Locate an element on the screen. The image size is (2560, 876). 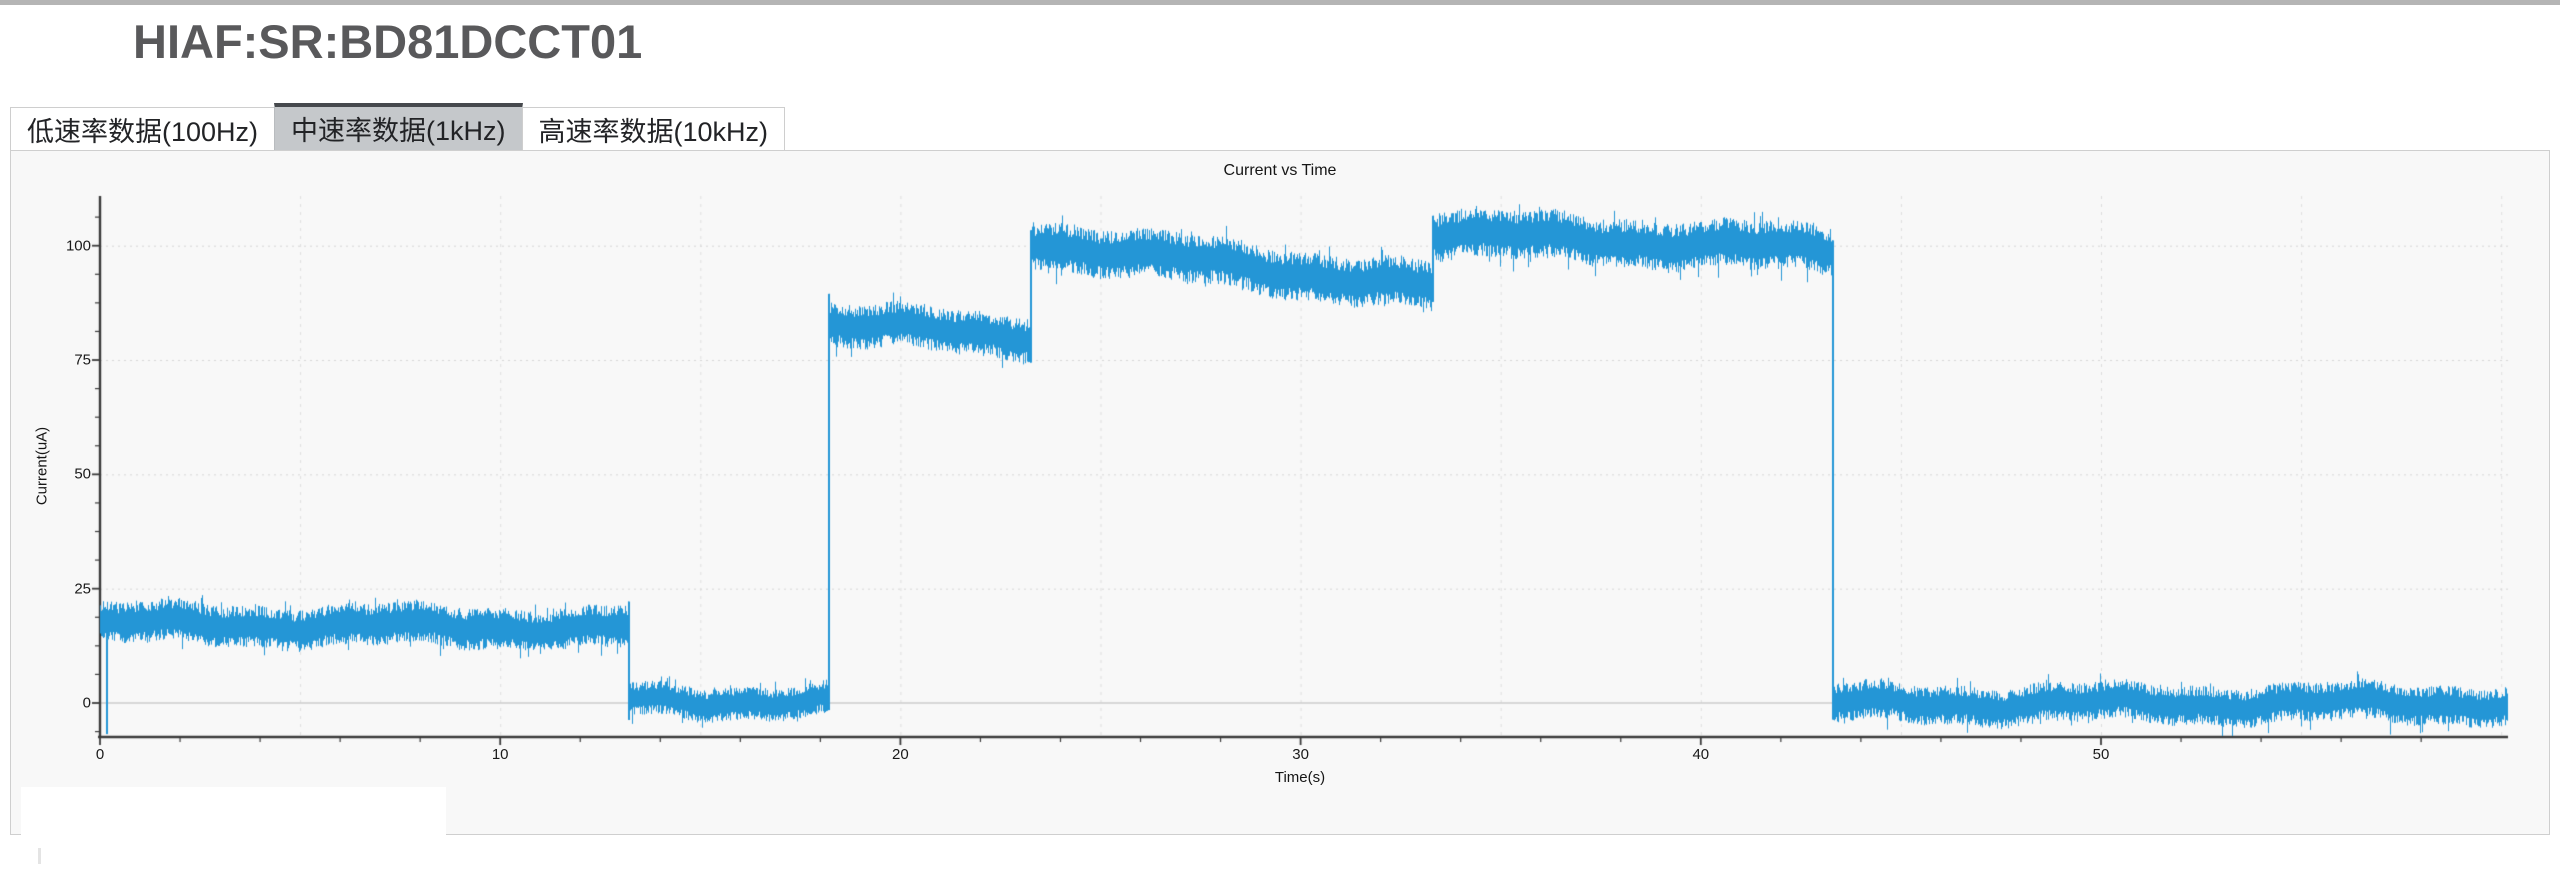
y-tick-label-50: 50 is located at coordinates (82, 474).